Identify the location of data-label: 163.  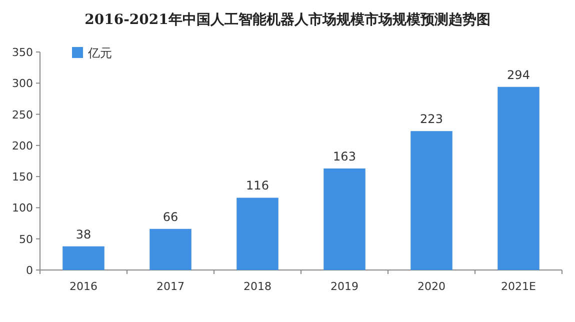
(344, 156).